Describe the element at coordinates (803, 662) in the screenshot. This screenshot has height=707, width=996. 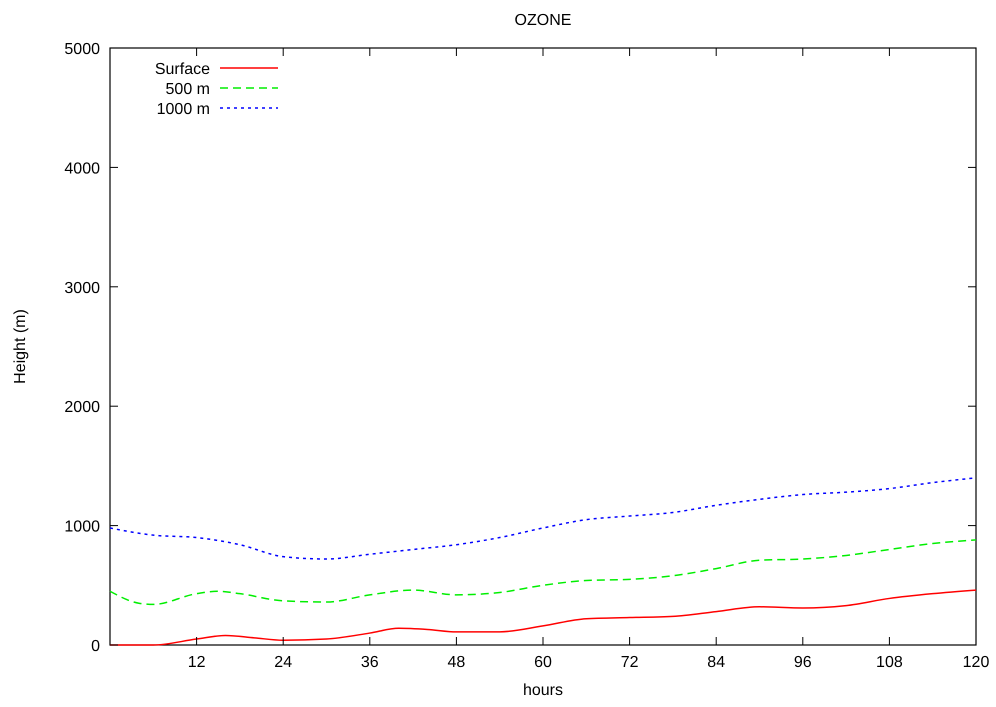
I see `x-tick-label: 96` at that location.